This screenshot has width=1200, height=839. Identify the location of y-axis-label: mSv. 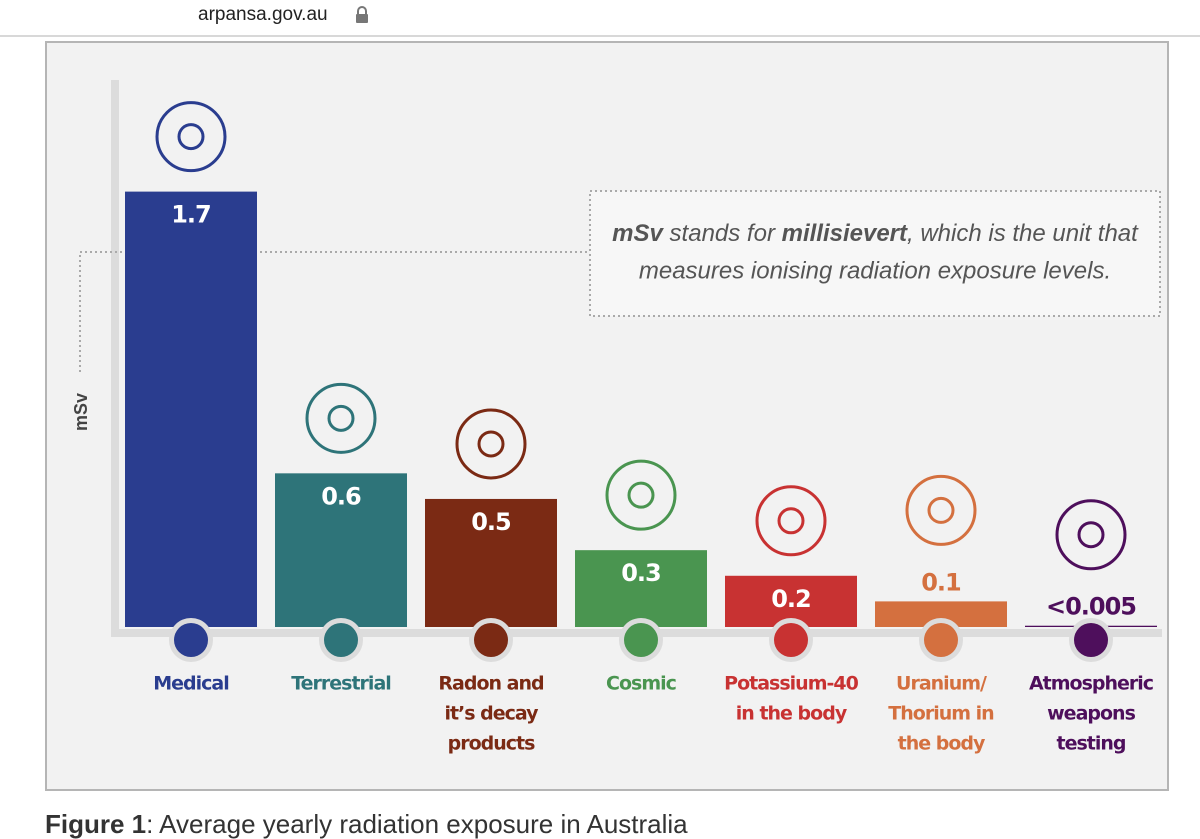
(81, 412).